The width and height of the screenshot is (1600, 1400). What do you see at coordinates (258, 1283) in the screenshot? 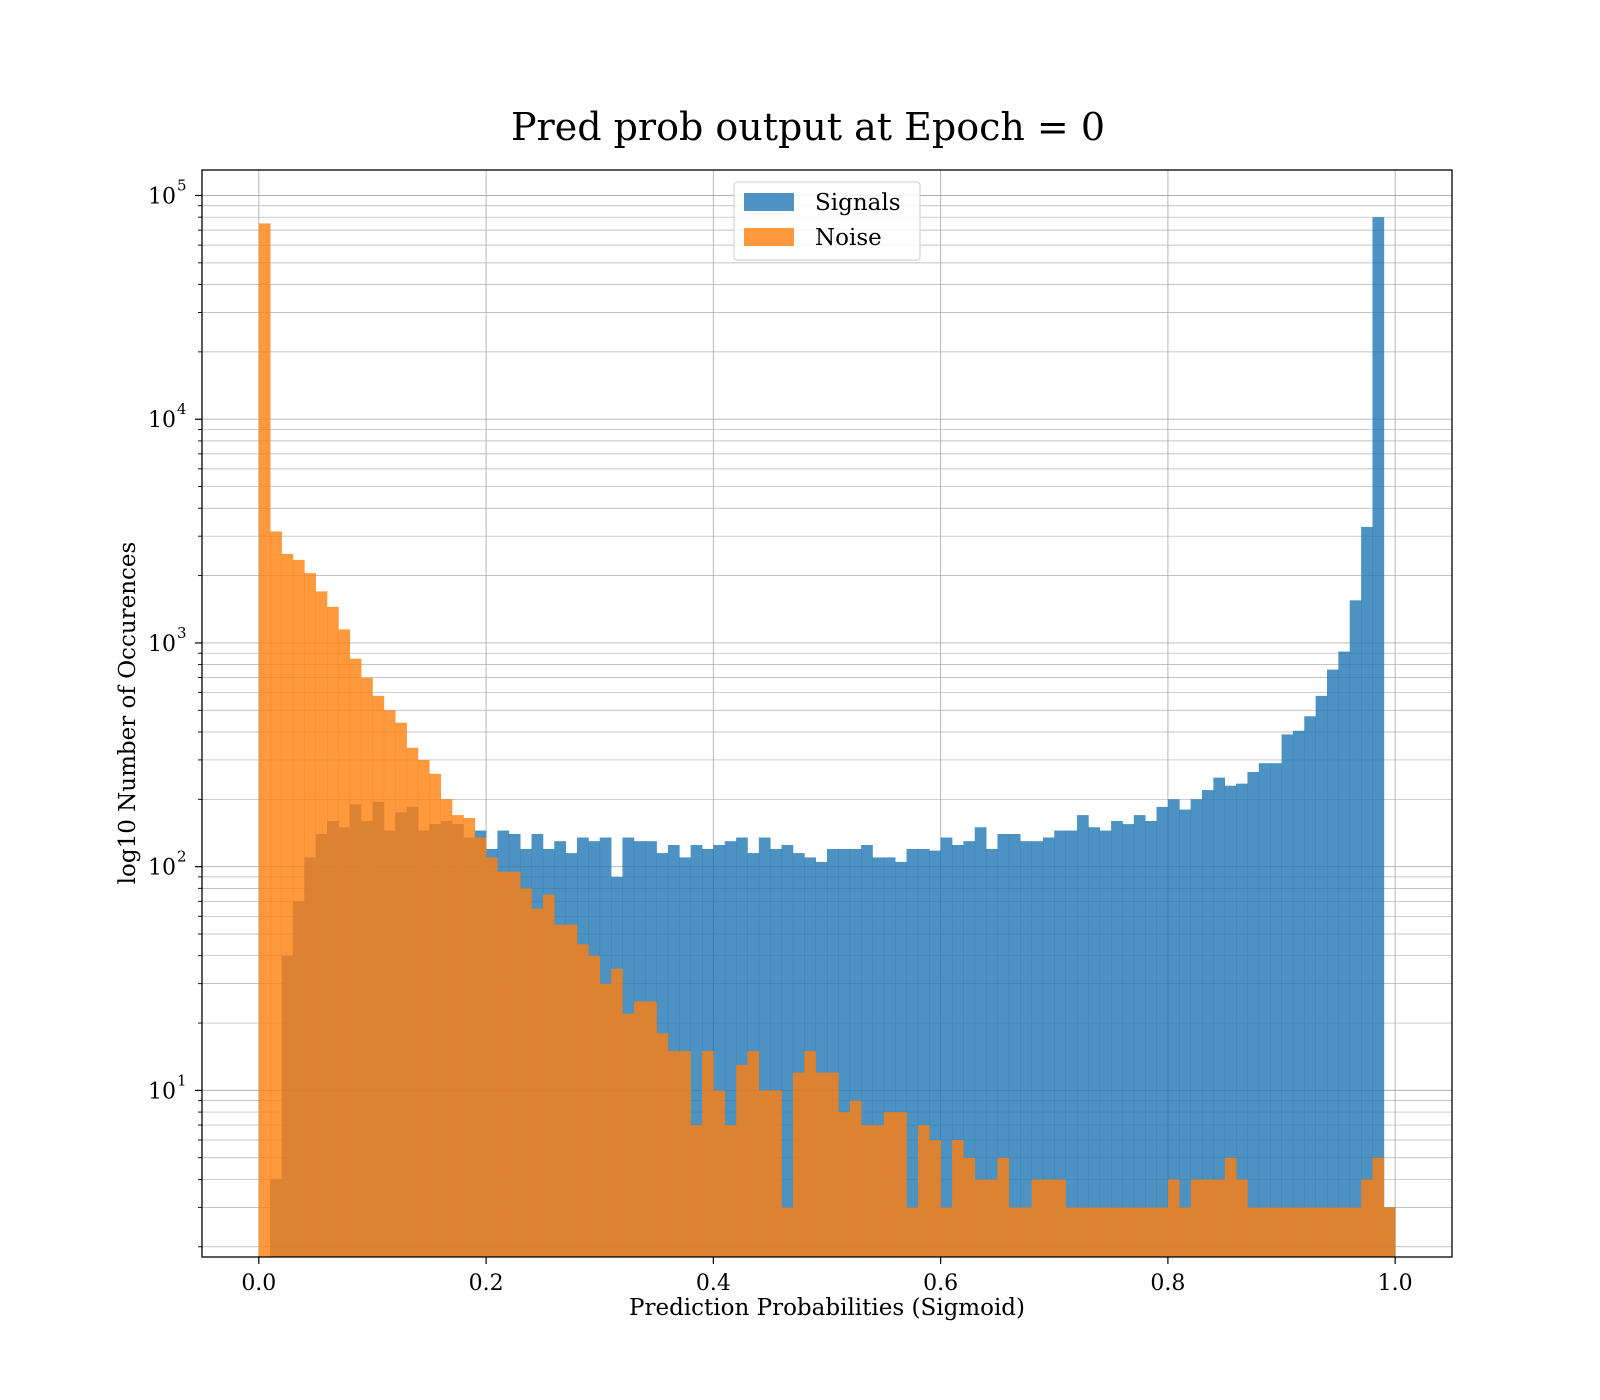
I see `x-tick-label: 0.0` at bounding box center [258, 1283].